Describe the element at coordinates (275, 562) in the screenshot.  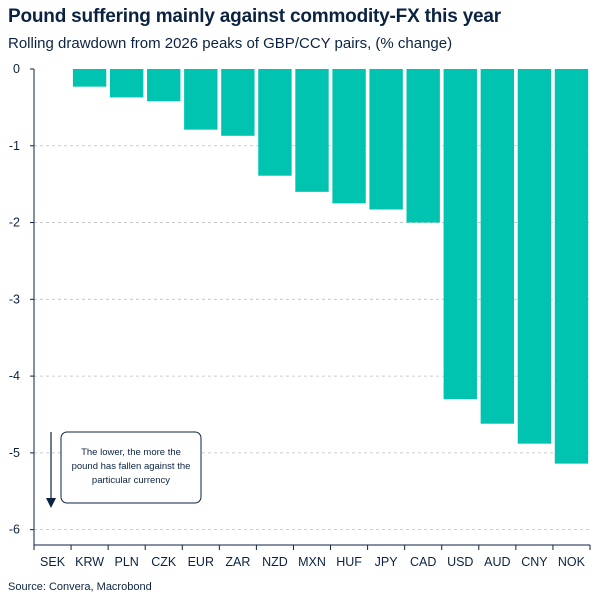
I see `x-tick-label: NZD` at that location.